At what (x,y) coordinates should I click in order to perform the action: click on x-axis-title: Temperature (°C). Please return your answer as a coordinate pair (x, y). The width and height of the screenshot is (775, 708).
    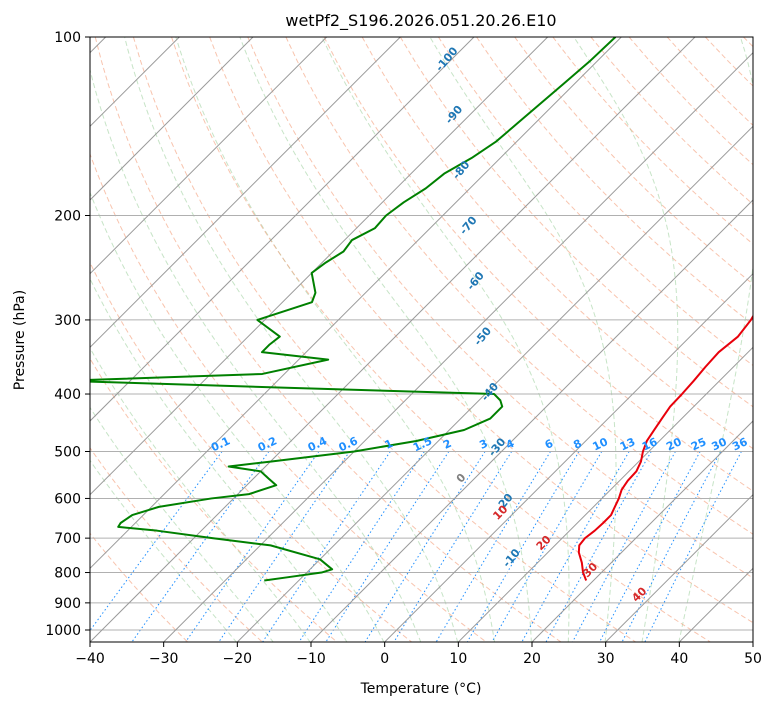
    Looking at the image, I should click on (421, 689).